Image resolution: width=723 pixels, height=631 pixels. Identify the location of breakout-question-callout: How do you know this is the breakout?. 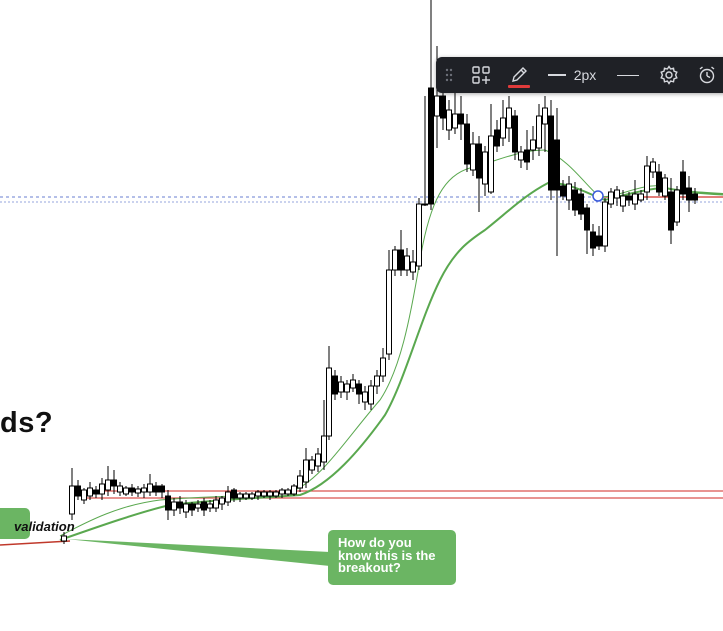
(392, 557).